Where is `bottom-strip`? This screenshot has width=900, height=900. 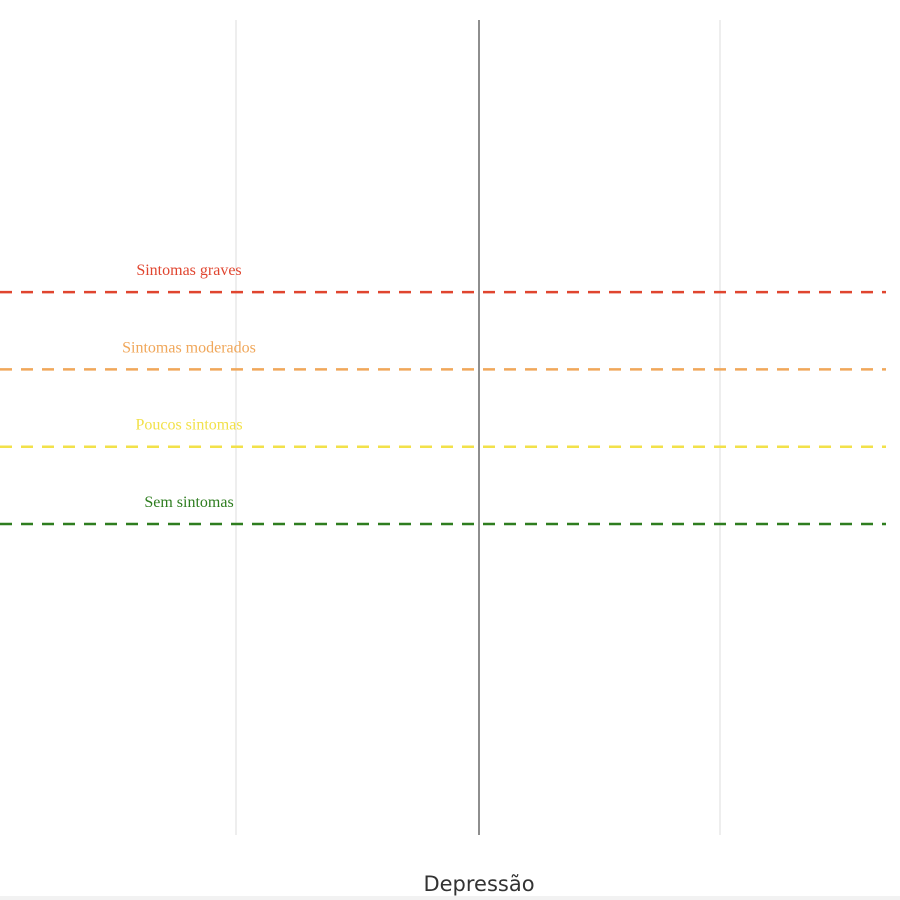 bottom-strip is located at coordinates (450, 898).